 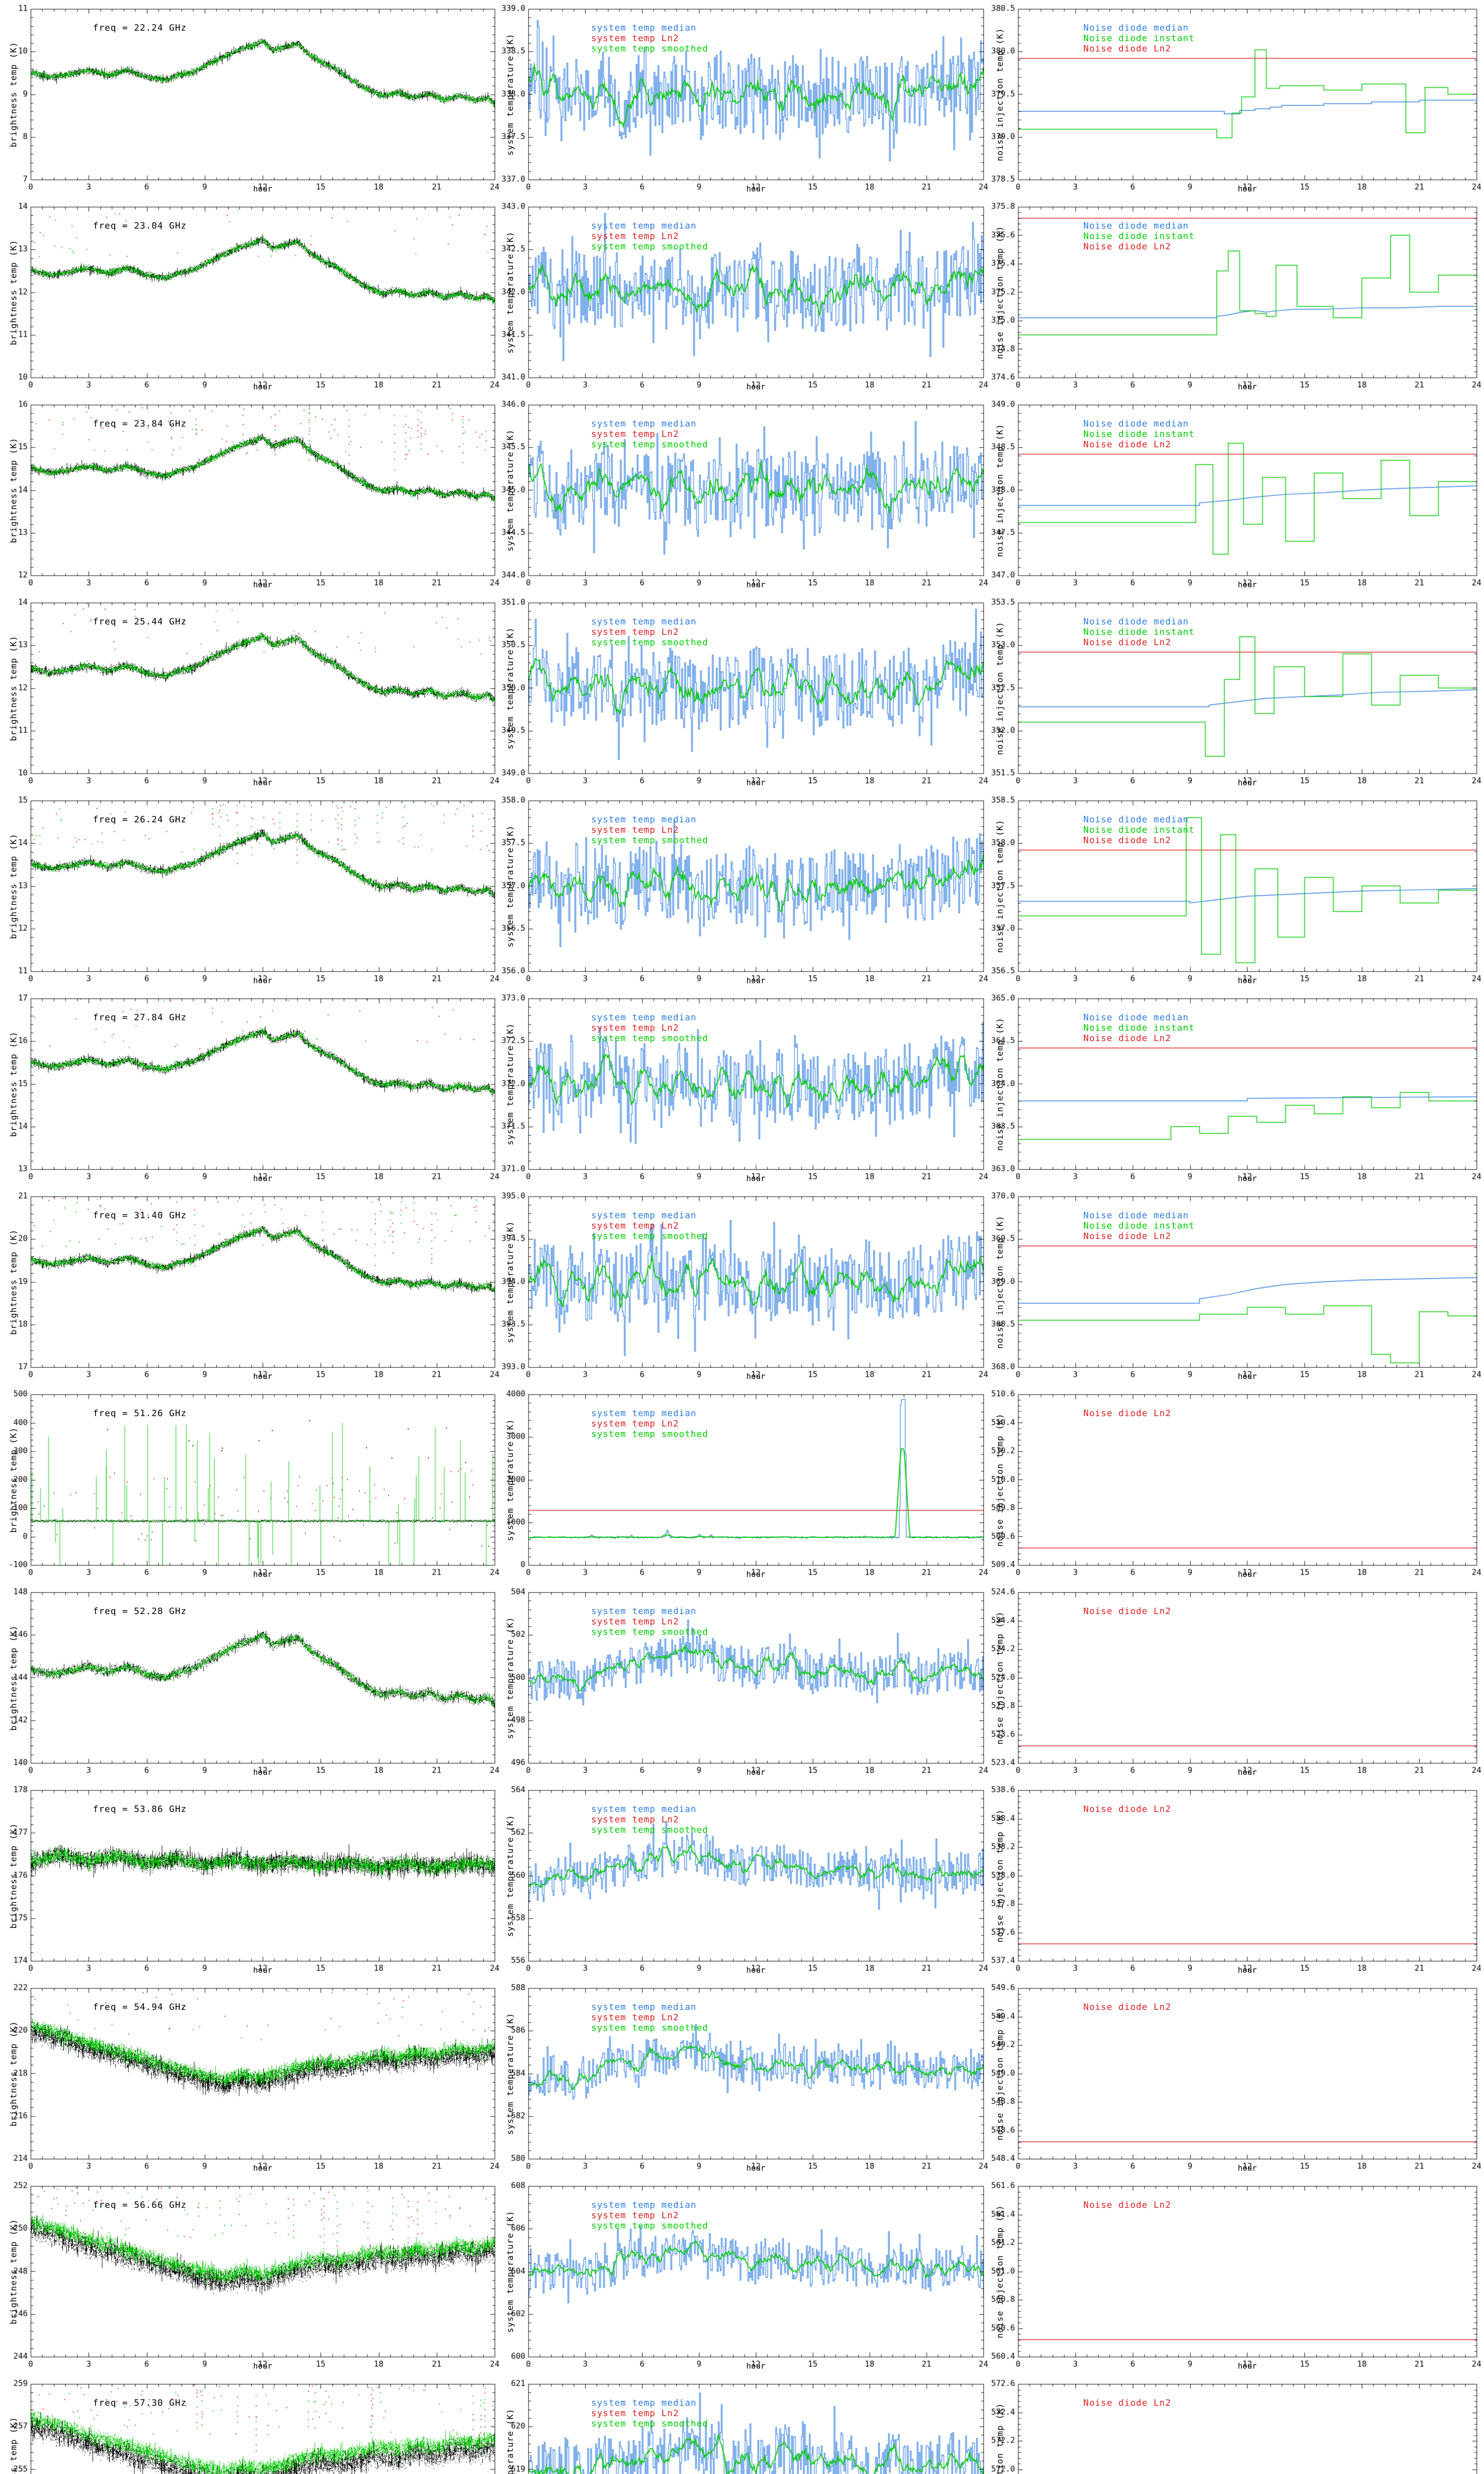 What do you see at coordinates (250, 297) in the screenshot?
I see `plot-canvas-row2-col1` at bounding box center [250, 297].